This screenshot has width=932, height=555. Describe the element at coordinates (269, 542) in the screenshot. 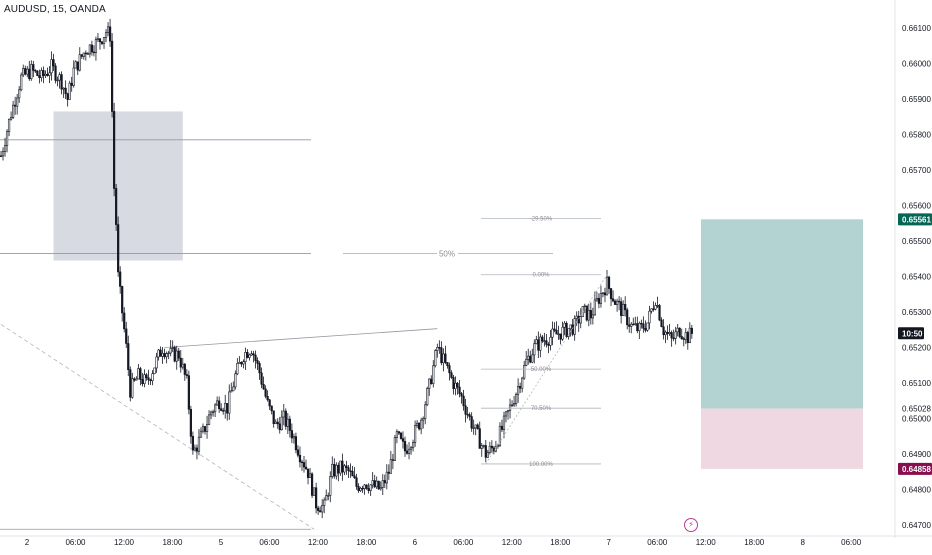

I see `x-tick-label: 06:00` at that location.